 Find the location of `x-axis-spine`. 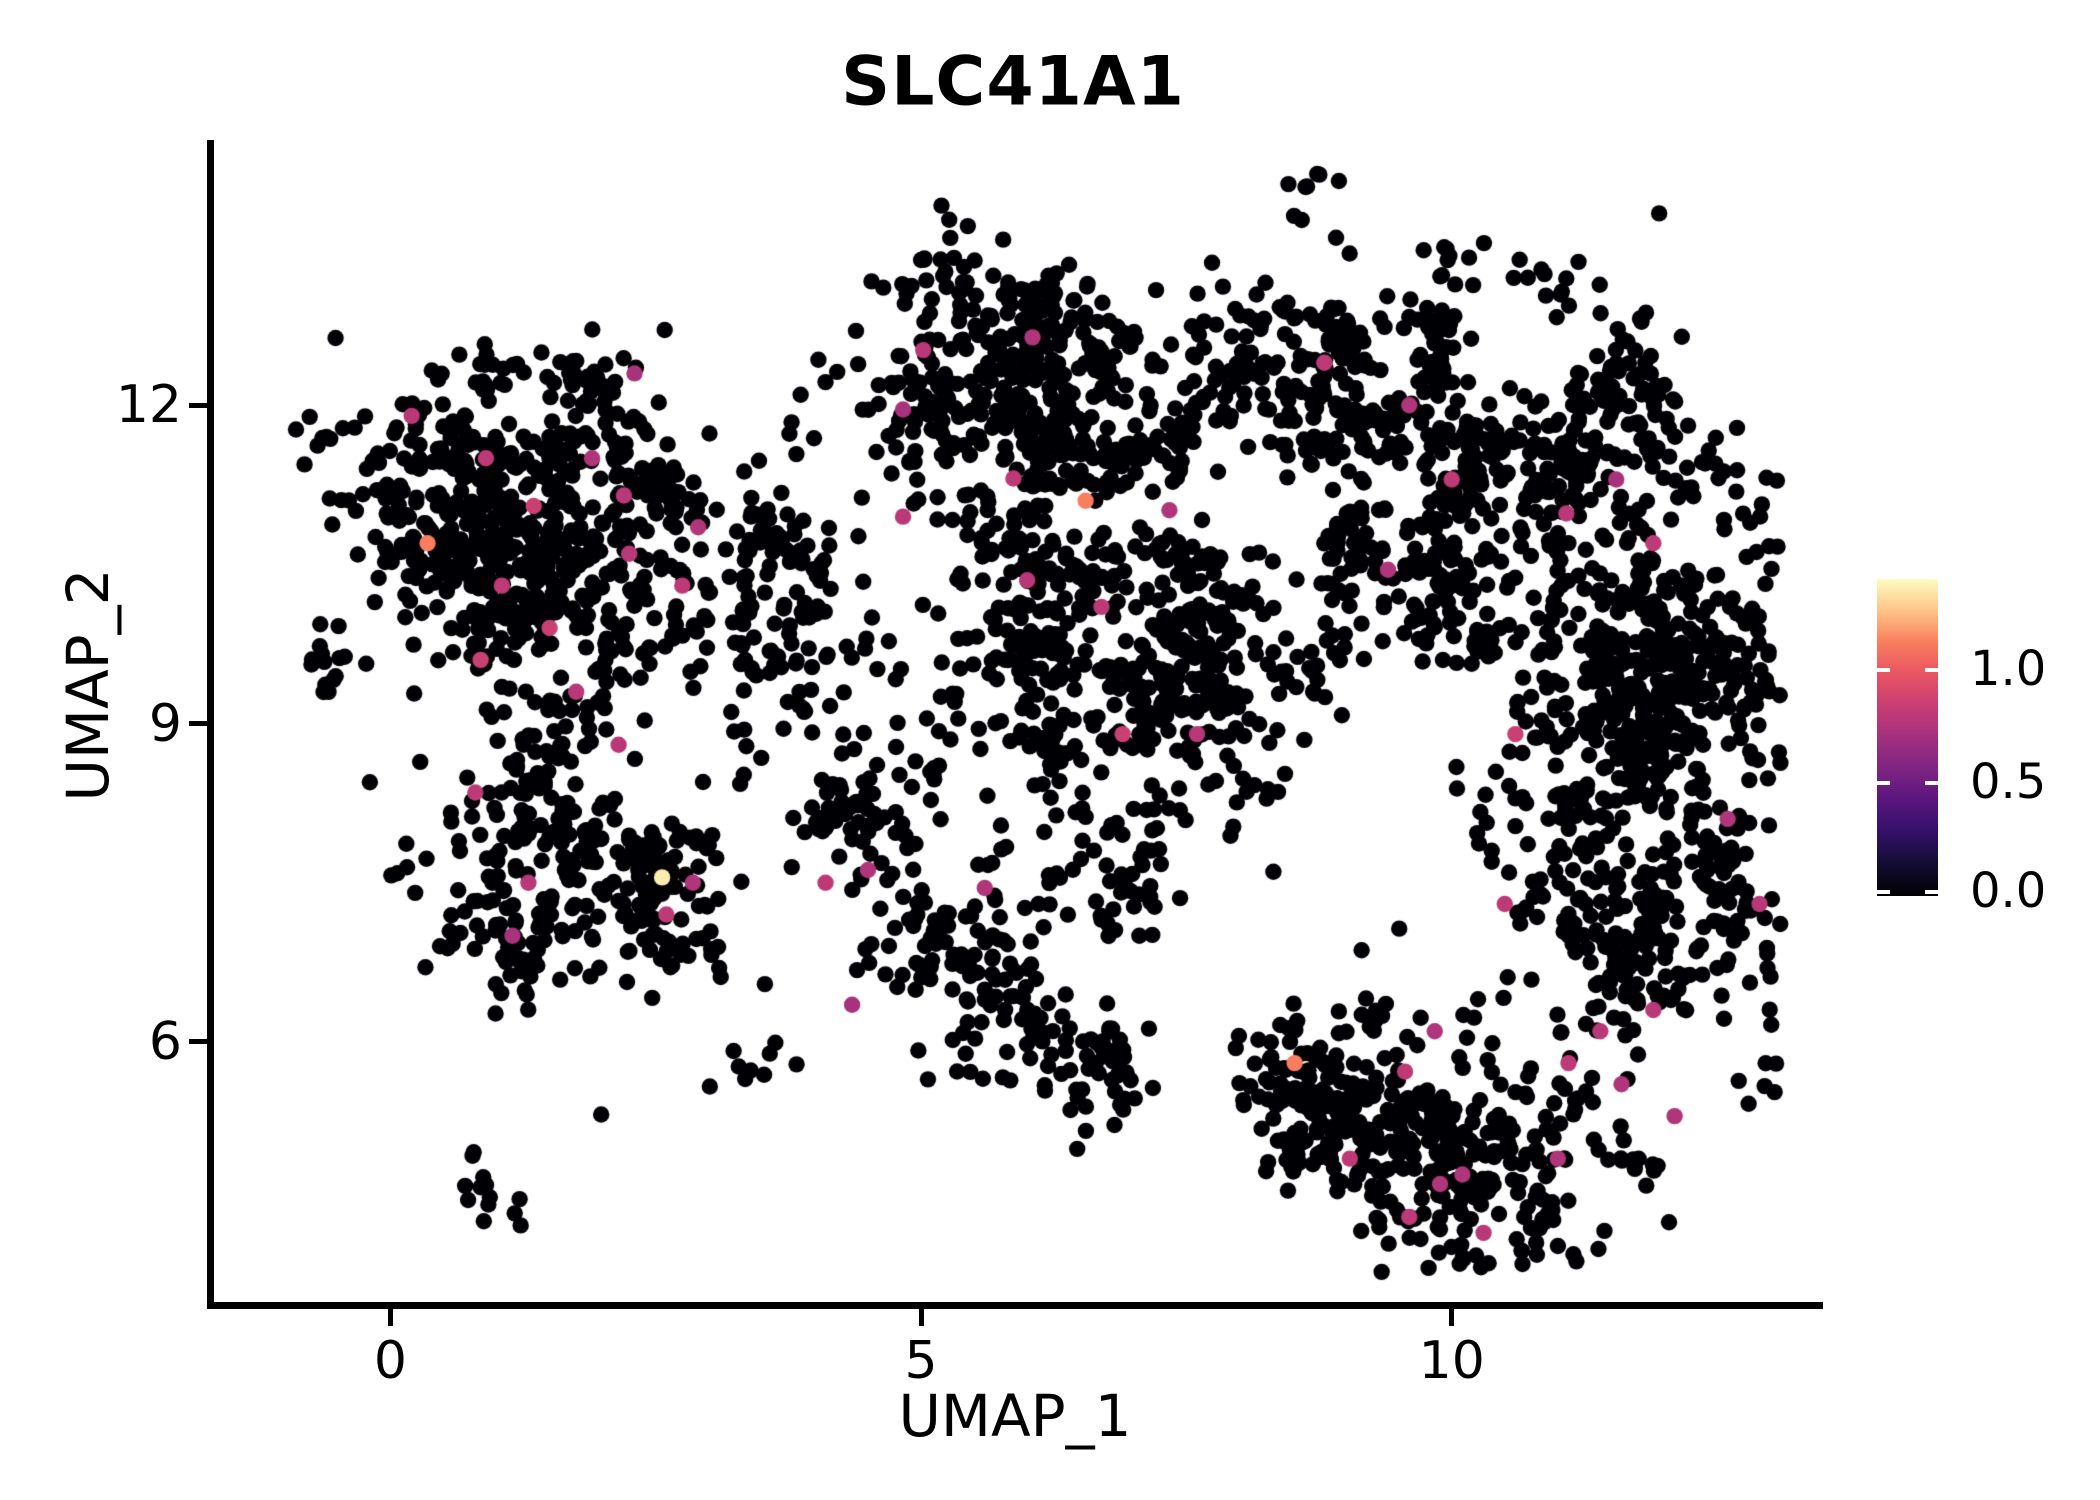

x-axis-spine is located at coordinates (1015, 1305).